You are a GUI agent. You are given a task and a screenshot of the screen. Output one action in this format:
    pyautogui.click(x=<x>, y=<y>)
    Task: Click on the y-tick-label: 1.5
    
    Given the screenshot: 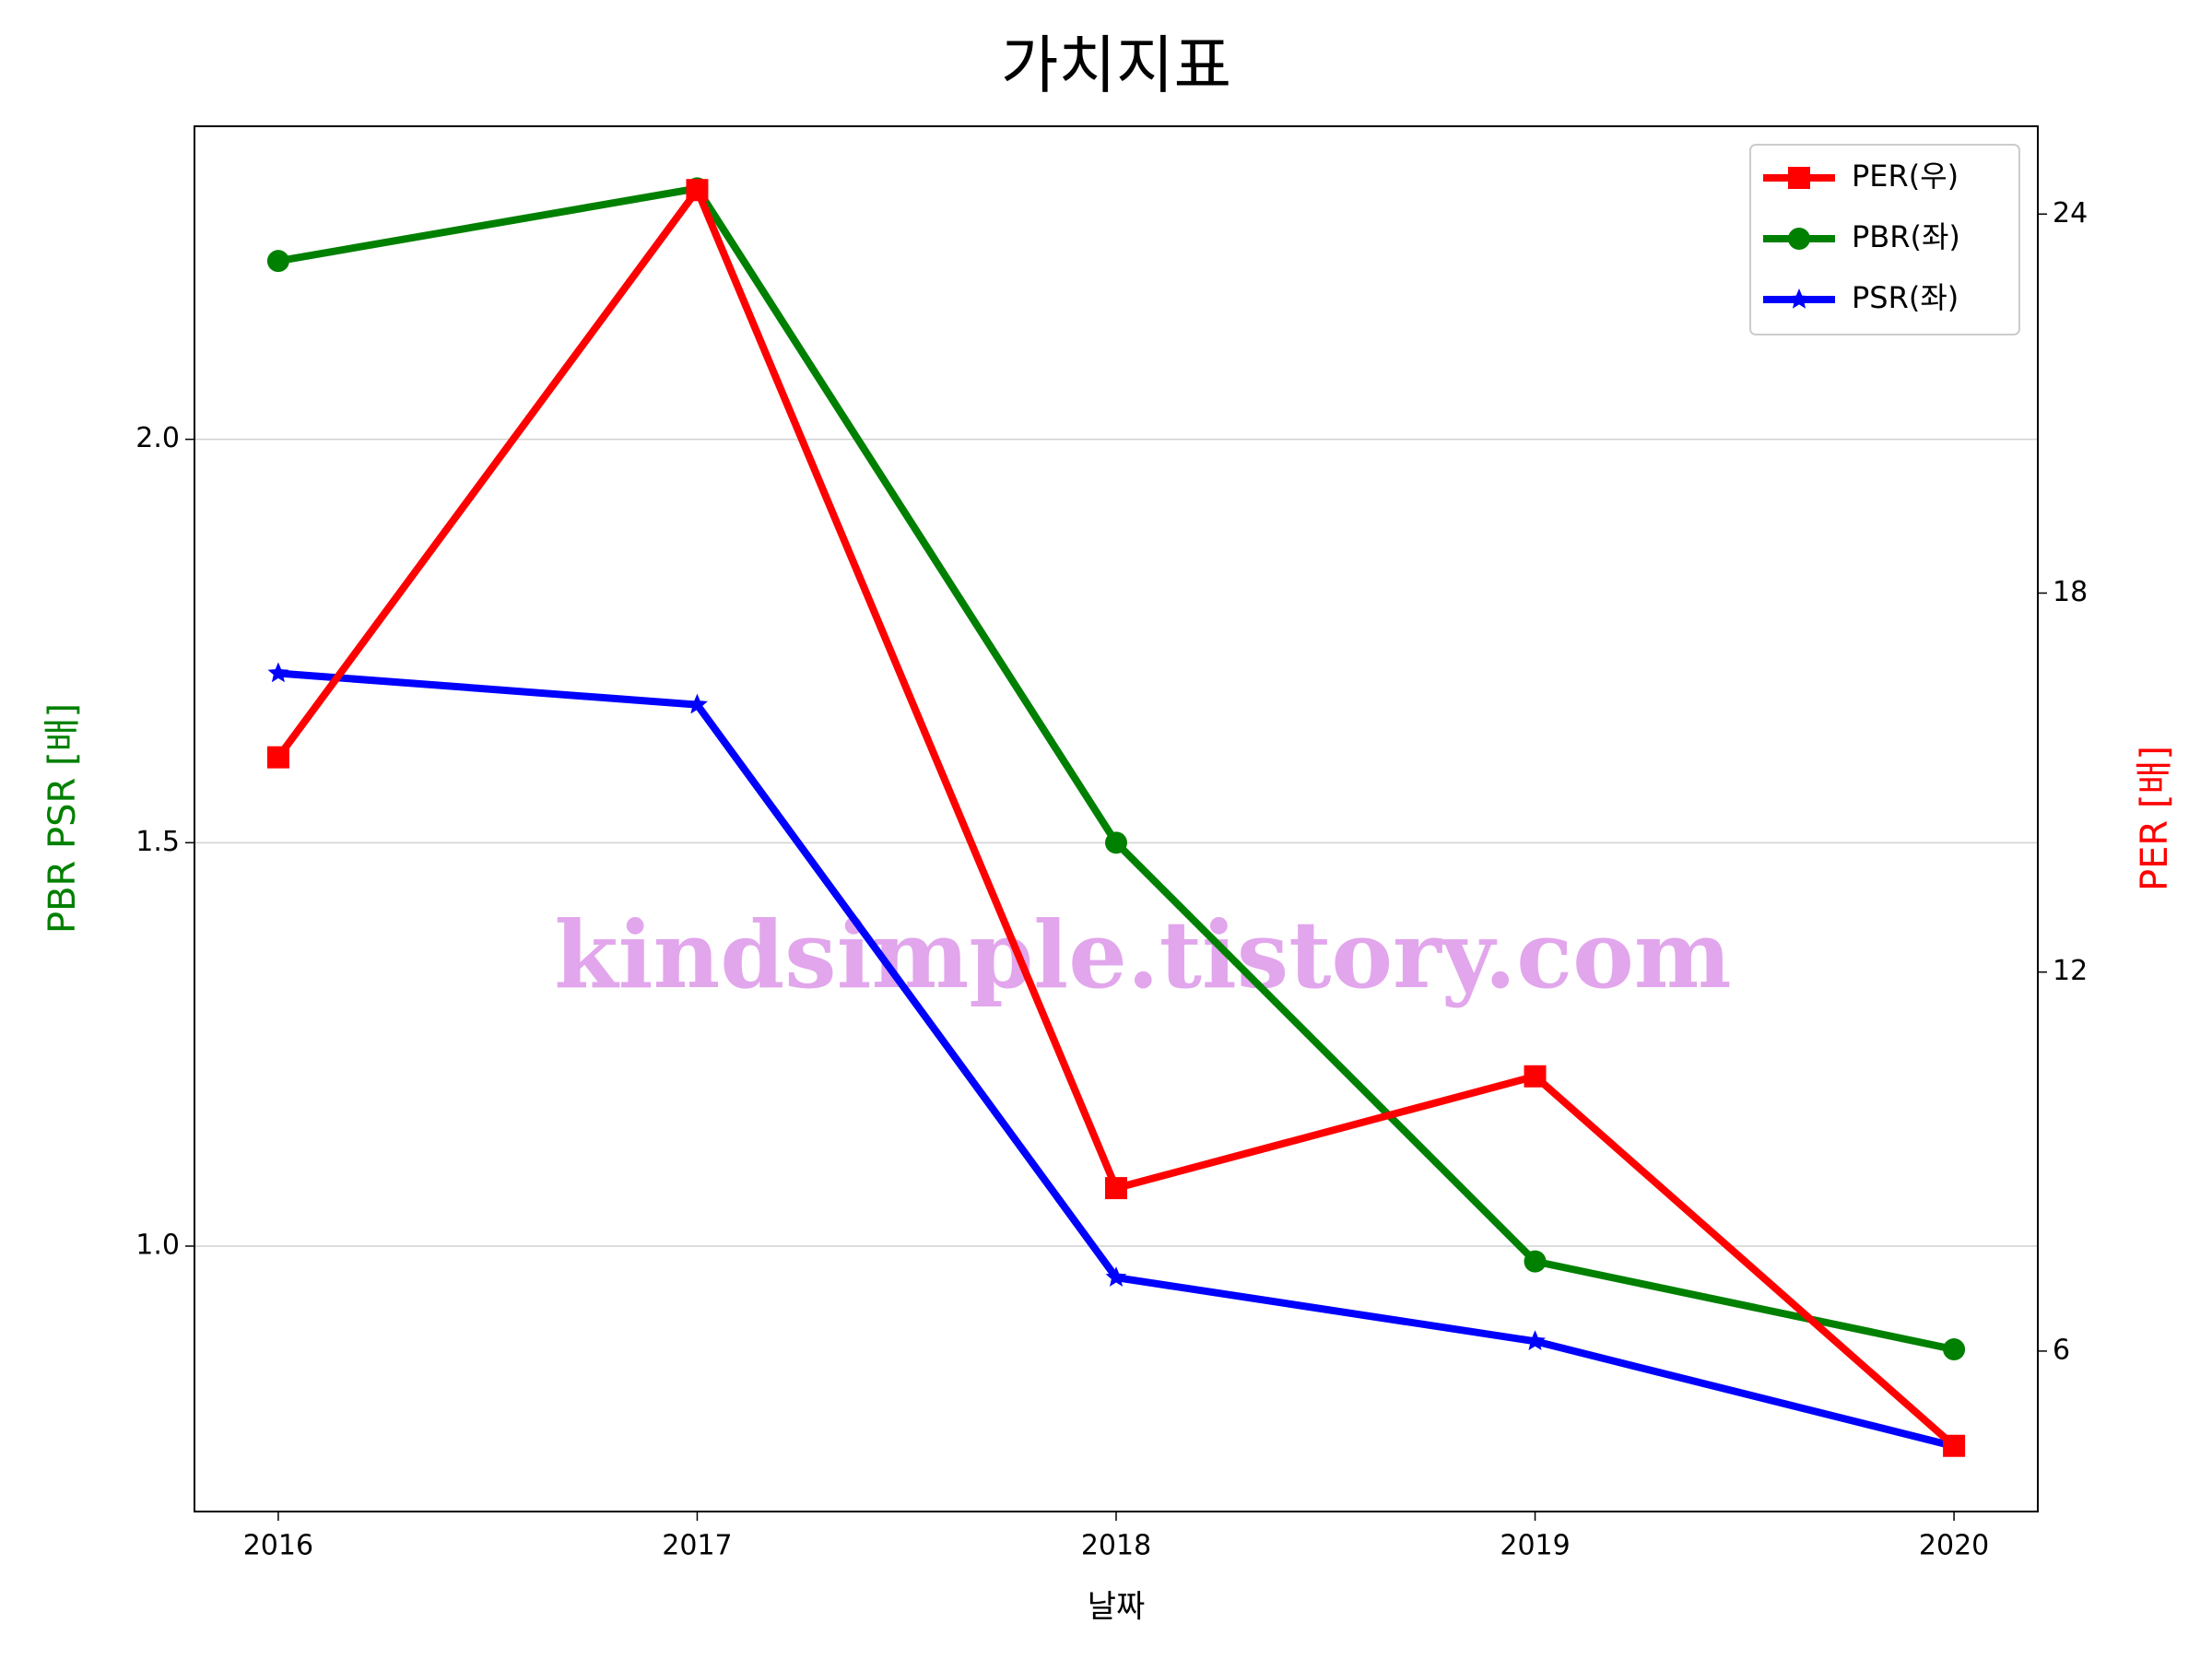 What is the action you would take?
    pyautogui.click(x=157, y=842)
    